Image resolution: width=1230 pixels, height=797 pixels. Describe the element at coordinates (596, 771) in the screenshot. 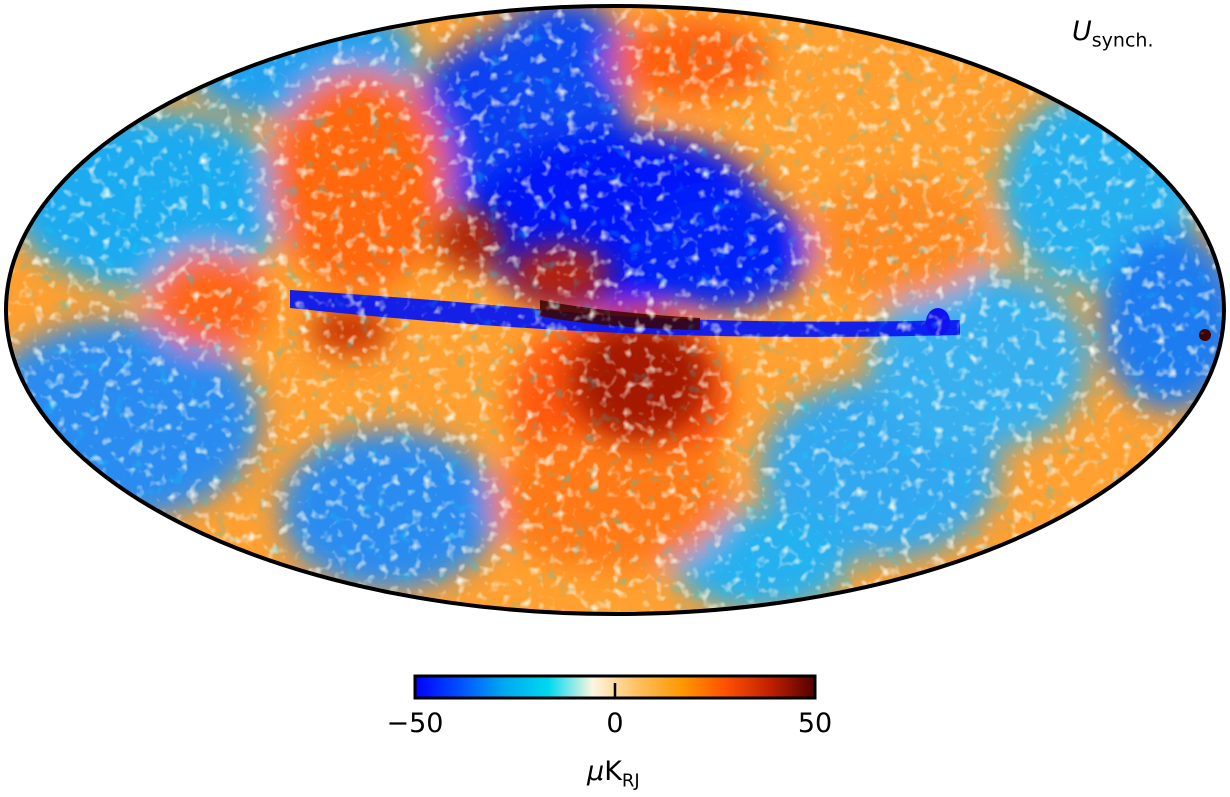

I see `unit-mu: μ` at that location.